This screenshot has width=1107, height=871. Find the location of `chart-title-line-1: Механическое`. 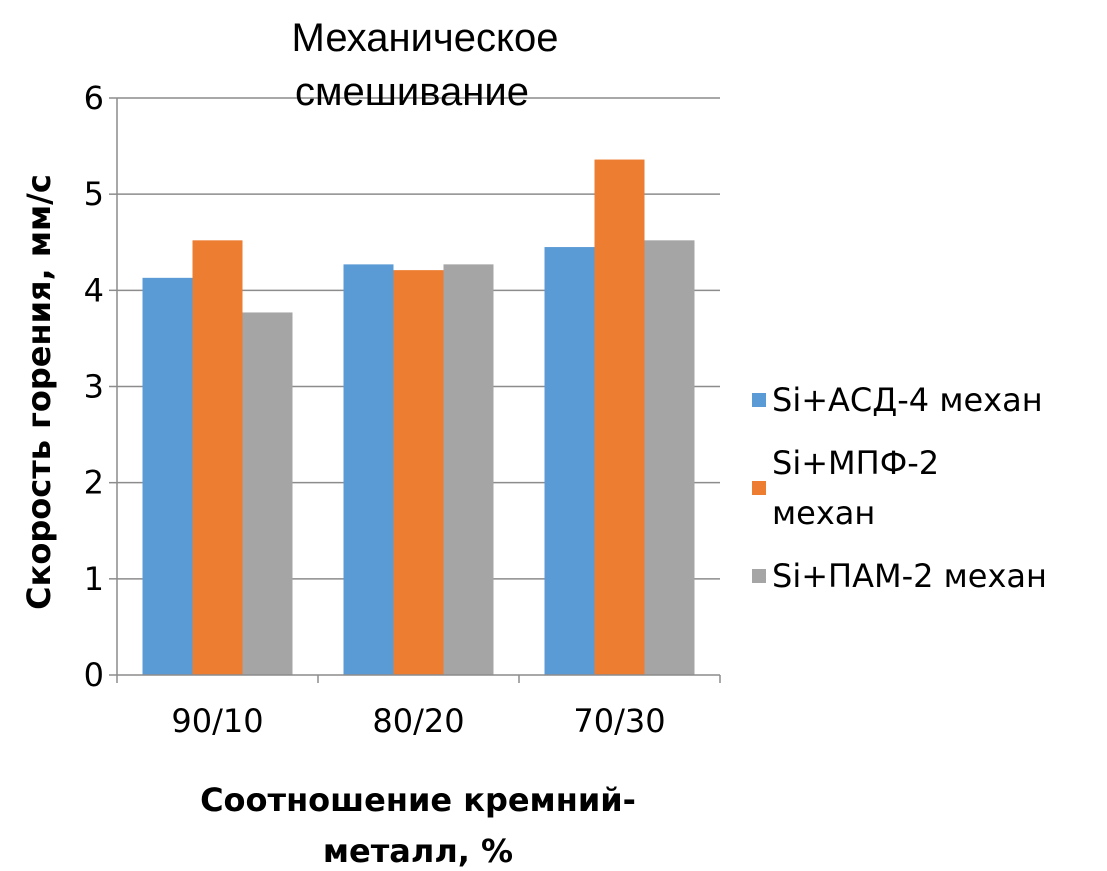

chart-title-line-1: Механическое is located at coordinates (425, 38).